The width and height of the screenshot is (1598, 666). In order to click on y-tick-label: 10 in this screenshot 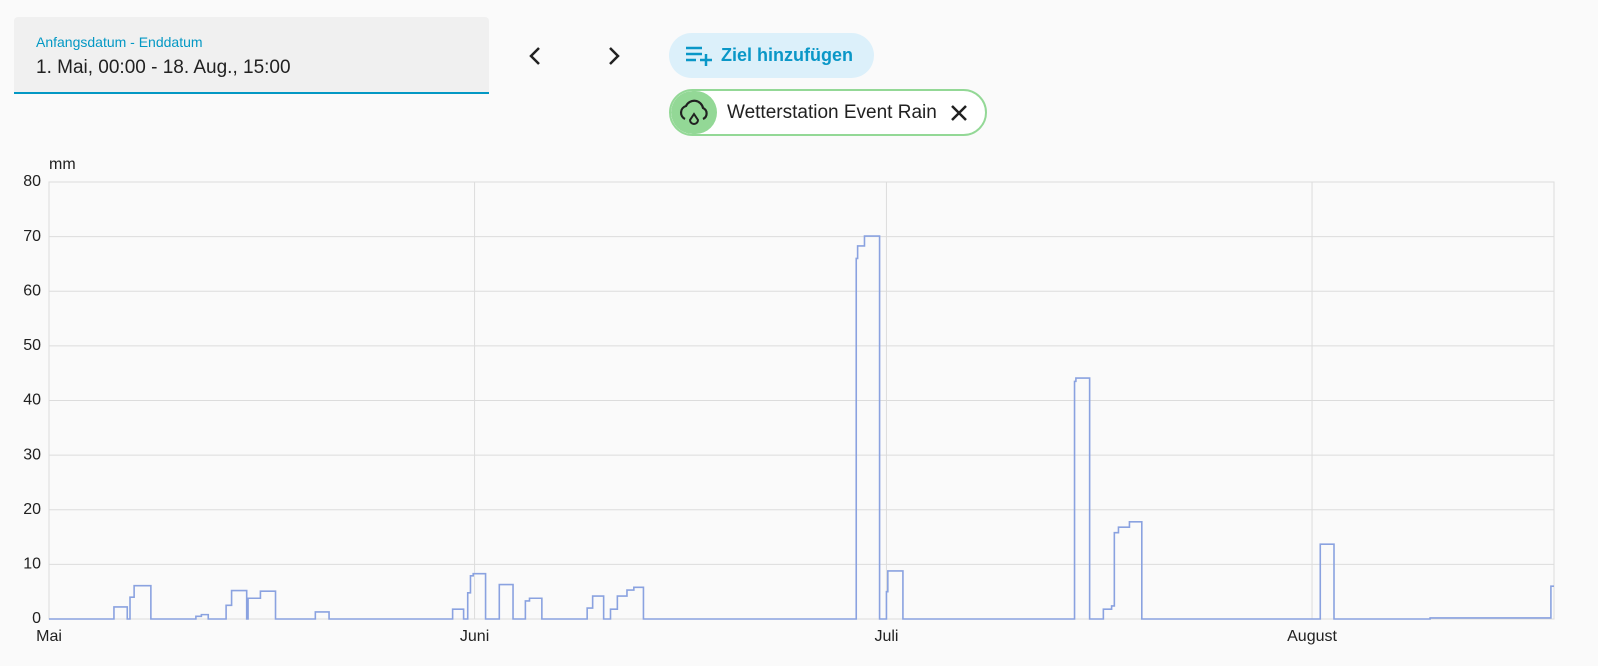, I will do `click(32, 564)`.